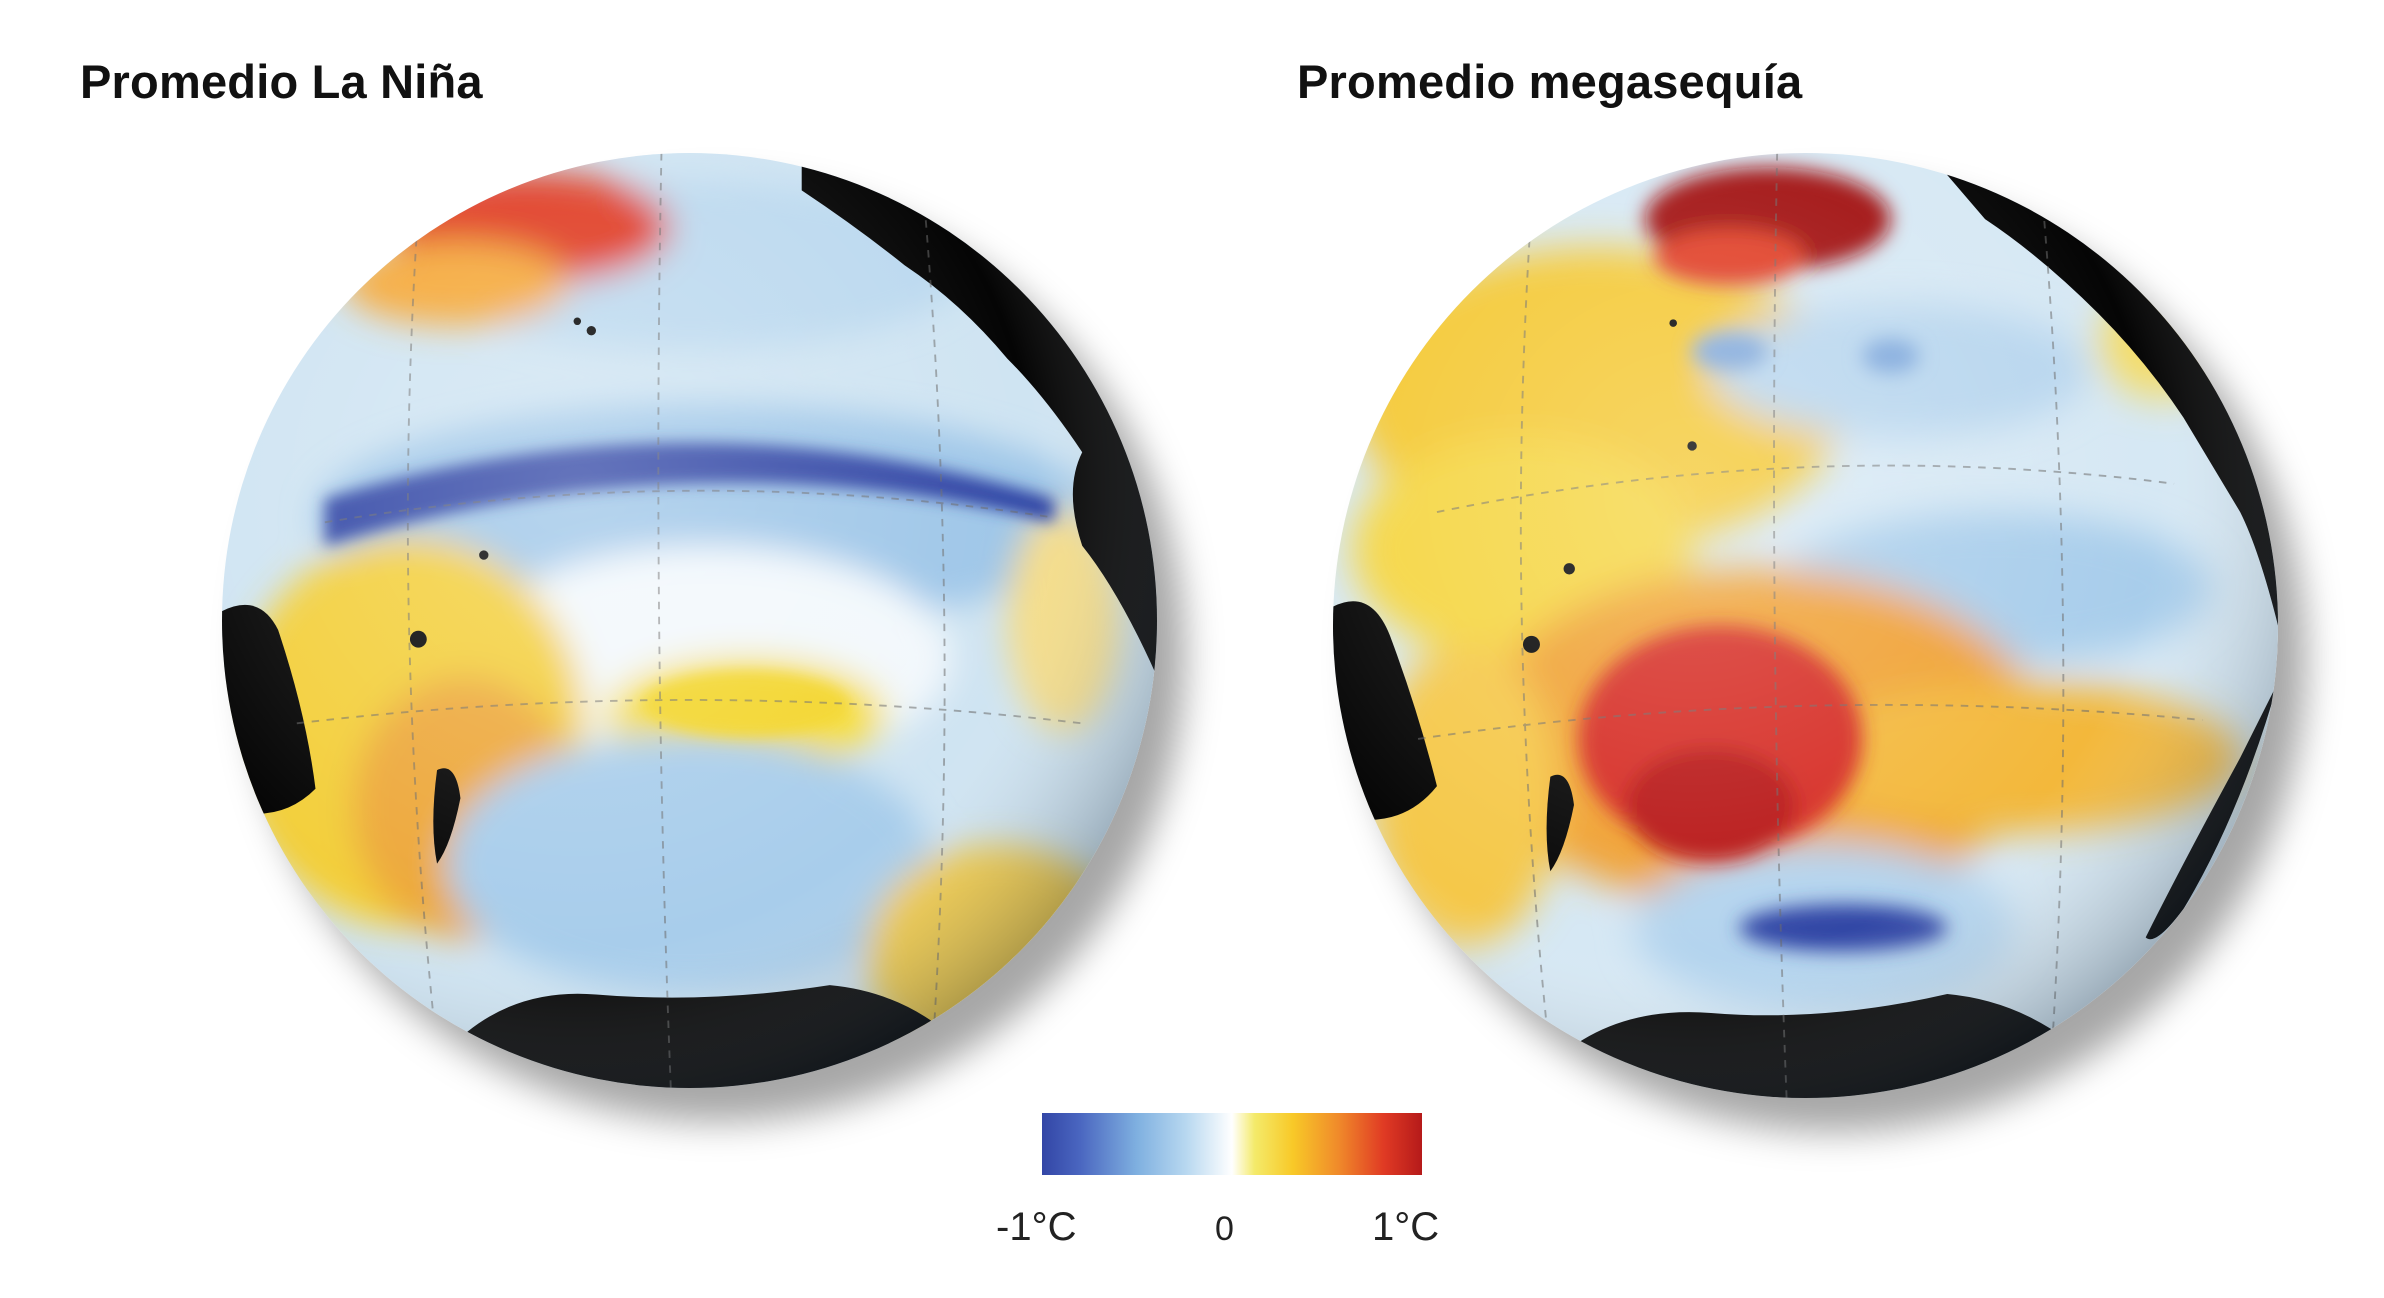 The width and height of the screenshot is (2384, 1298). I want to click on legend-max-label: 1°C, so click(1406, 1227).